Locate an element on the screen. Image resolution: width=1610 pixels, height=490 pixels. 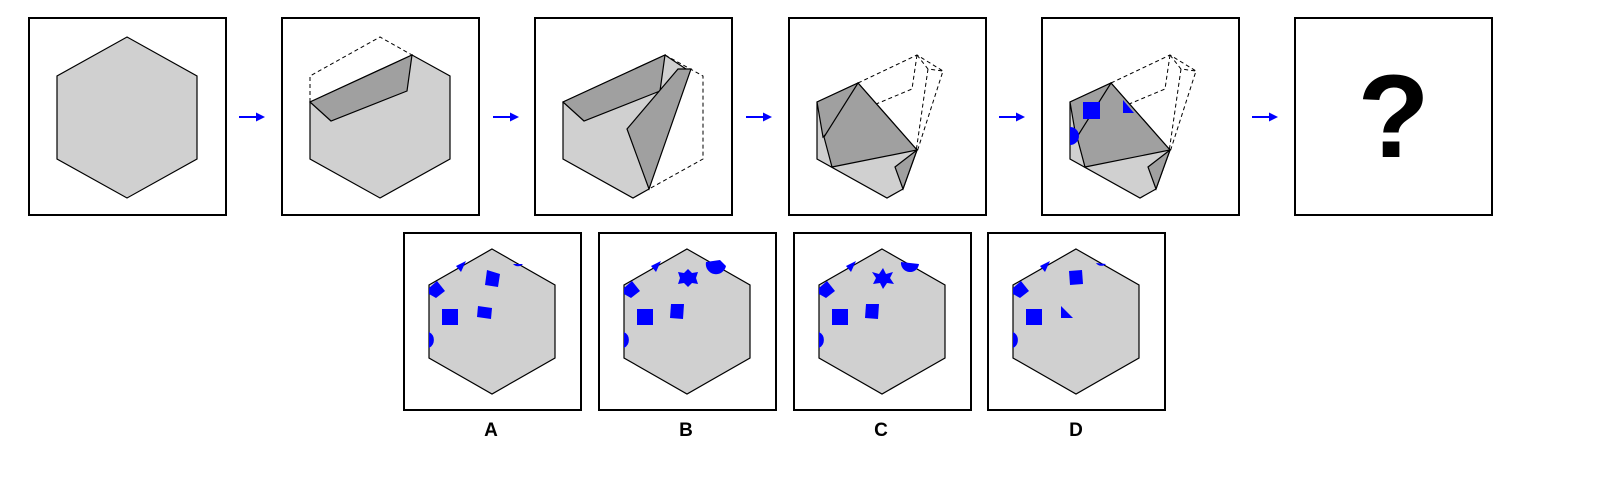
step-3-panel is located at coordinates (633, 116).